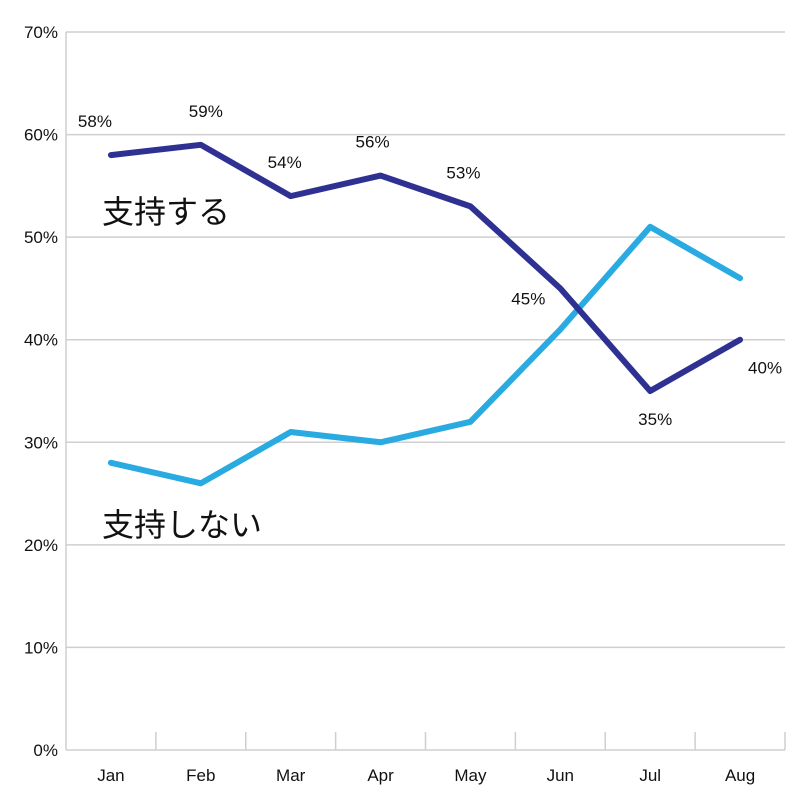 The width and height of the screenshot is (800, 800). Describe the element at coordinates (285, 162) in the screenshot. I see `data-label-support-mar: 54%` at that location.